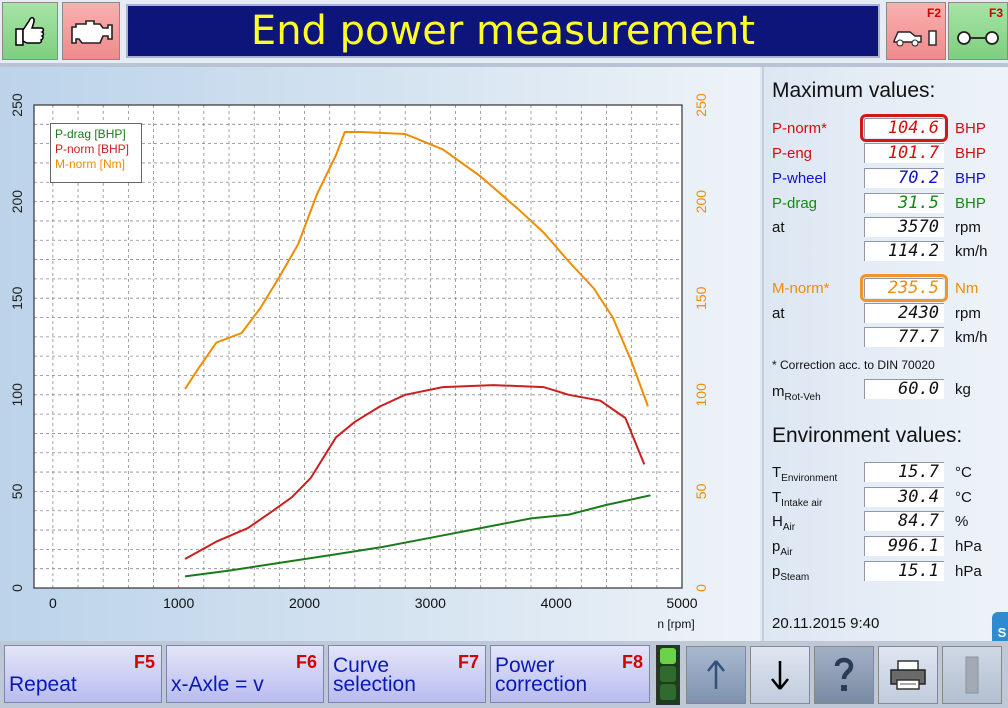 This screenshot has height=708, width=1008. What do you see at coordinates (43, 684) in the screenshot?
I see `repeat-button-label: Repeat` at bounding box center [43, 684].